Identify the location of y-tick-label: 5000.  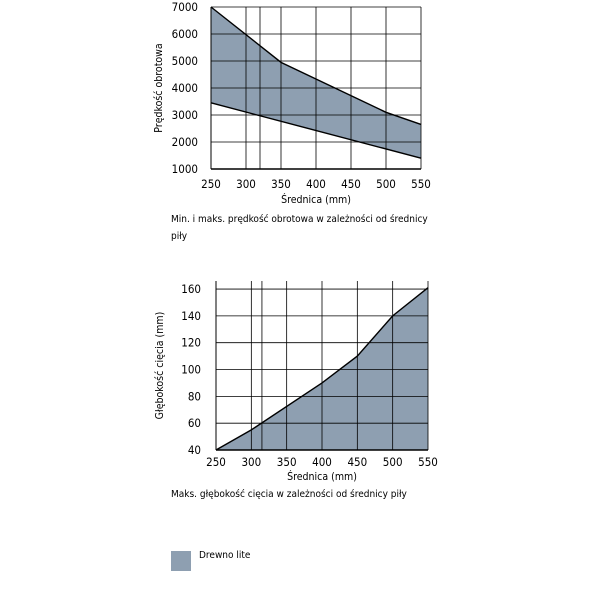
(185, 61).